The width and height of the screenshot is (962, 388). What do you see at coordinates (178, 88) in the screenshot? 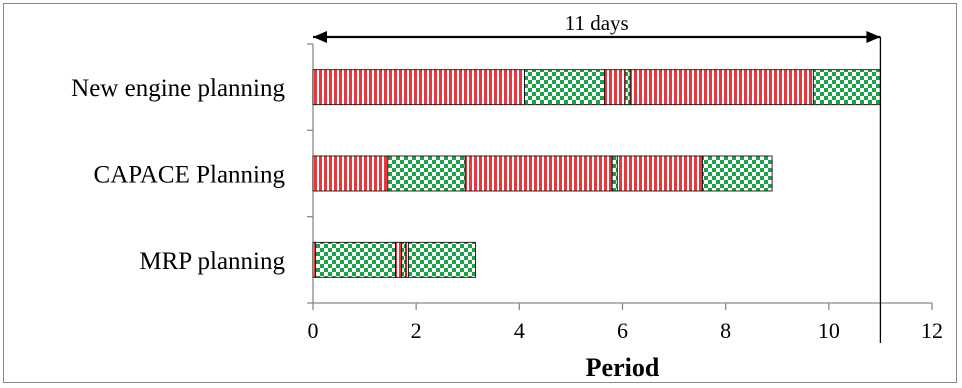
I see `category-label: New engine planning` at bounding box center [178, 88].